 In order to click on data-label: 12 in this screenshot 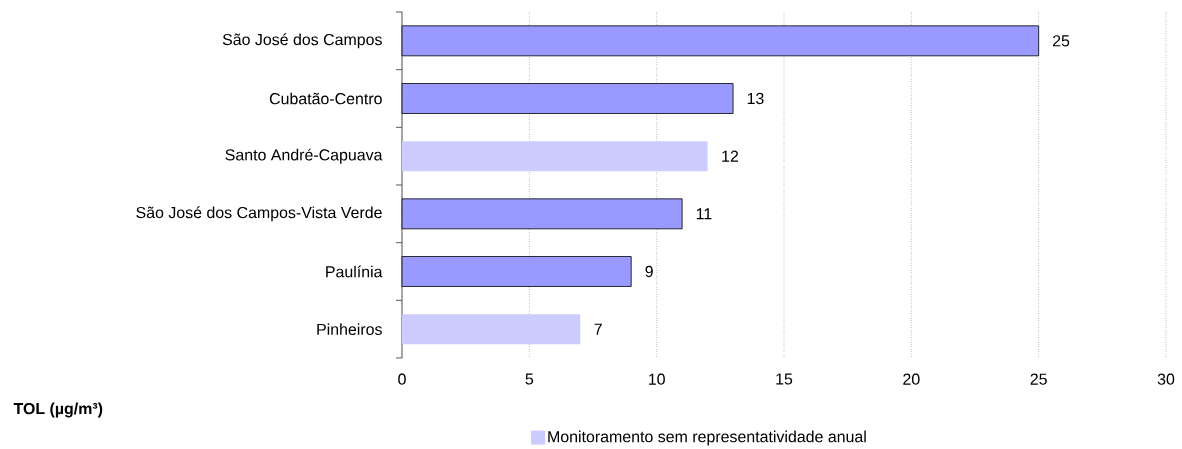, I will do `click(730, 156)`.